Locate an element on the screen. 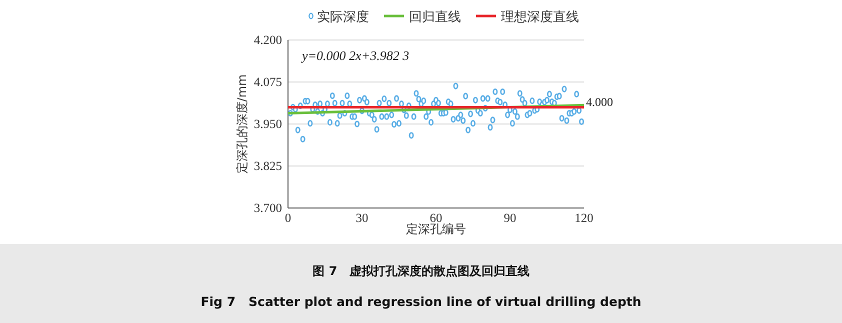 The height and width of the screenshot is (323, 842). y-tick-label: 3.950 is located at coordinates (268, 124).